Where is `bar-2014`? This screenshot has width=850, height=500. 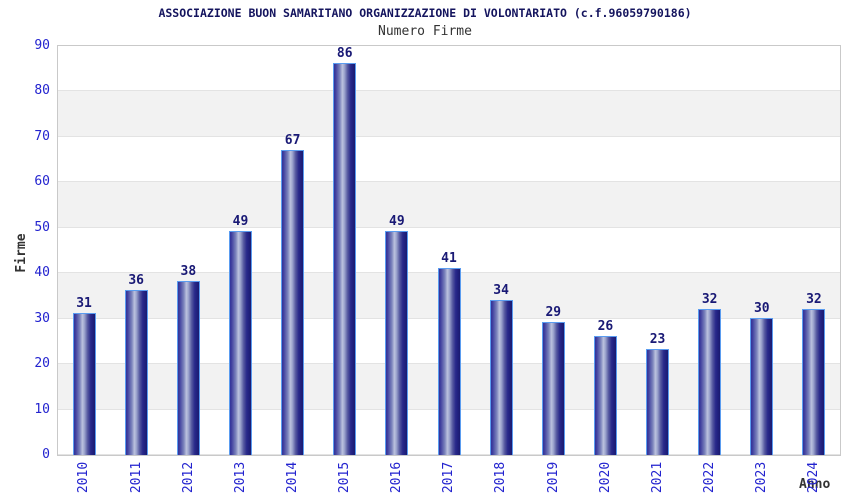
bar-2014 is located at coordinates (293, 302).